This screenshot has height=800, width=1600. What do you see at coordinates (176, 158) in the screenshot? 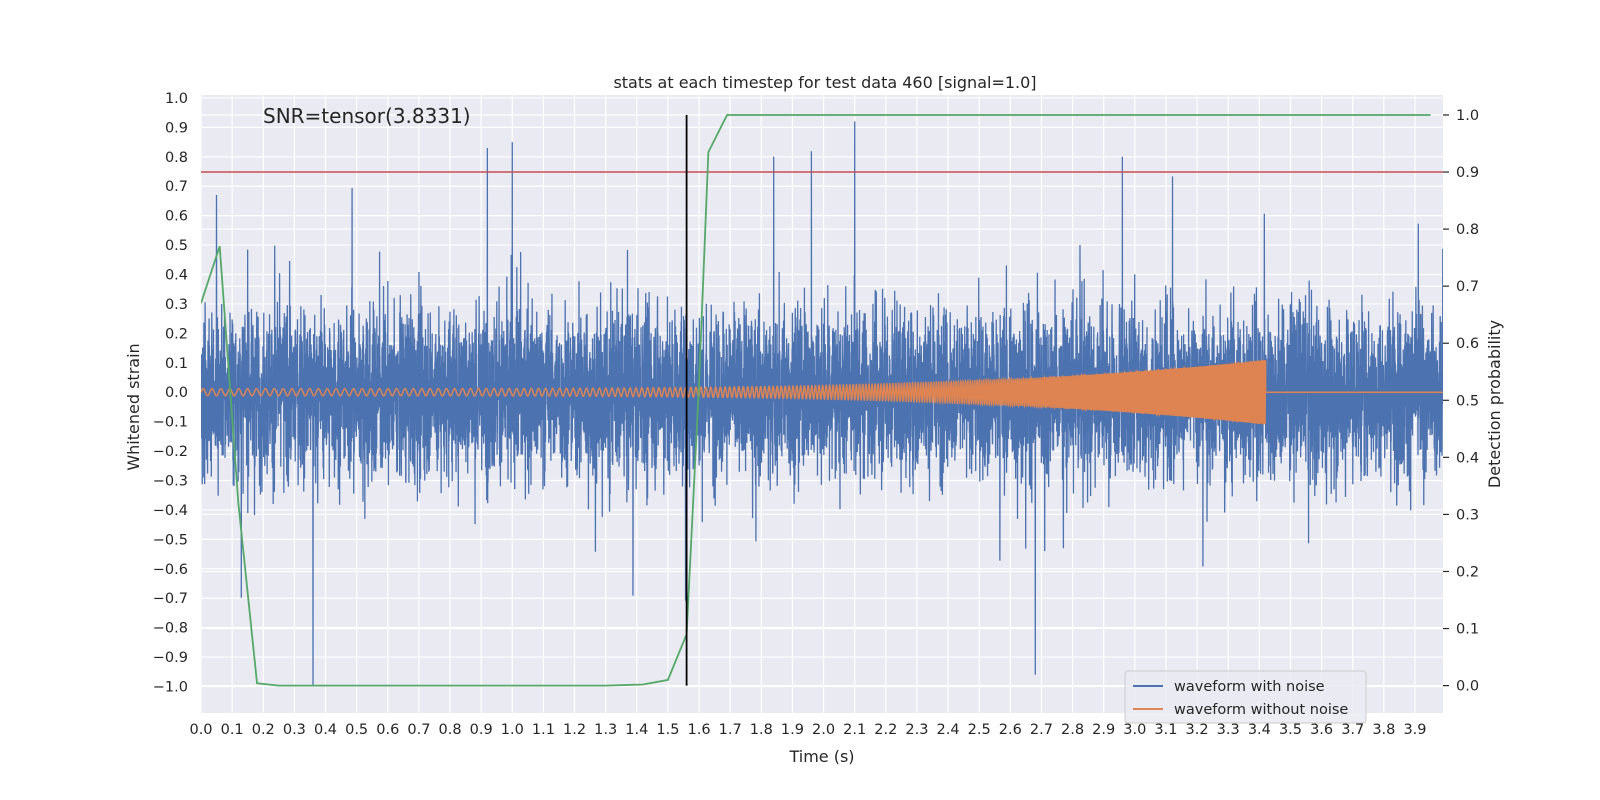
I see `y-tick-label: 0.8` at bounding box center [176, 158].